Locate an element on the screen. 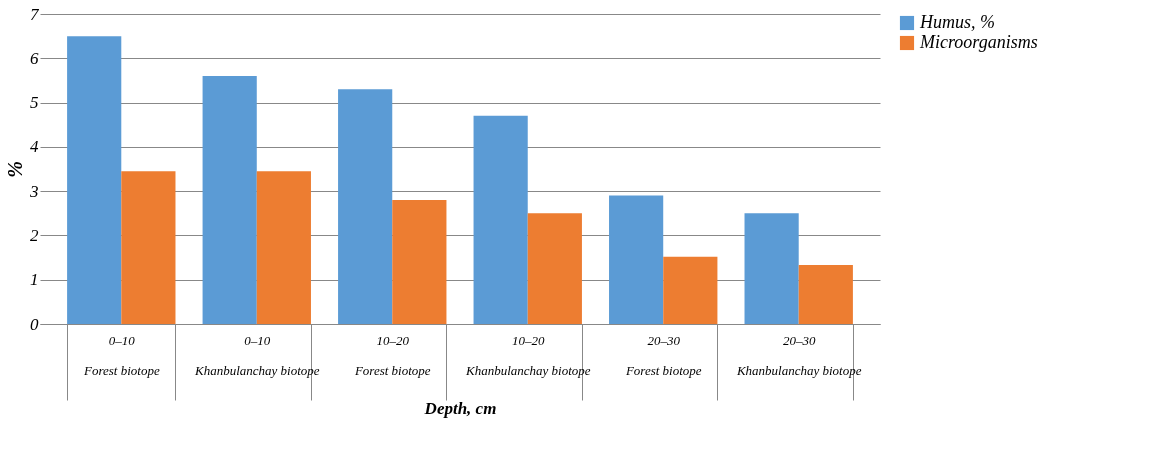 The image size is (1156, 454). x-axis-title: Depth, cm is located at coordinates (460, 408).